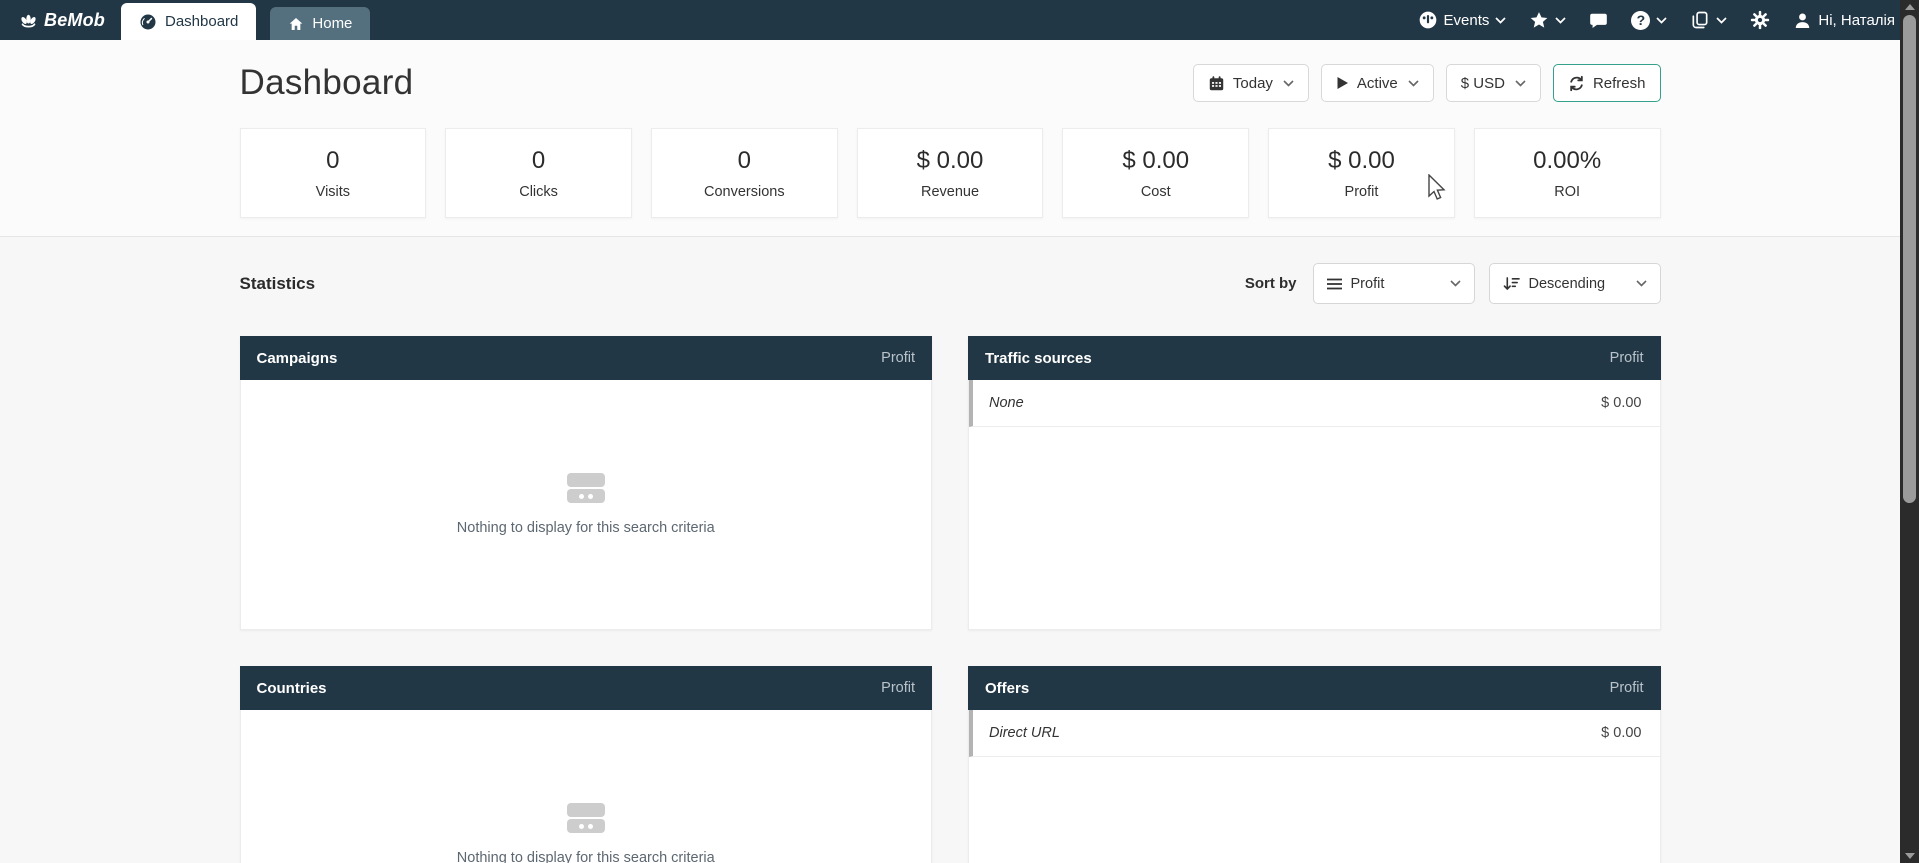  I want to click on resources-menu, so click(1708, 20).